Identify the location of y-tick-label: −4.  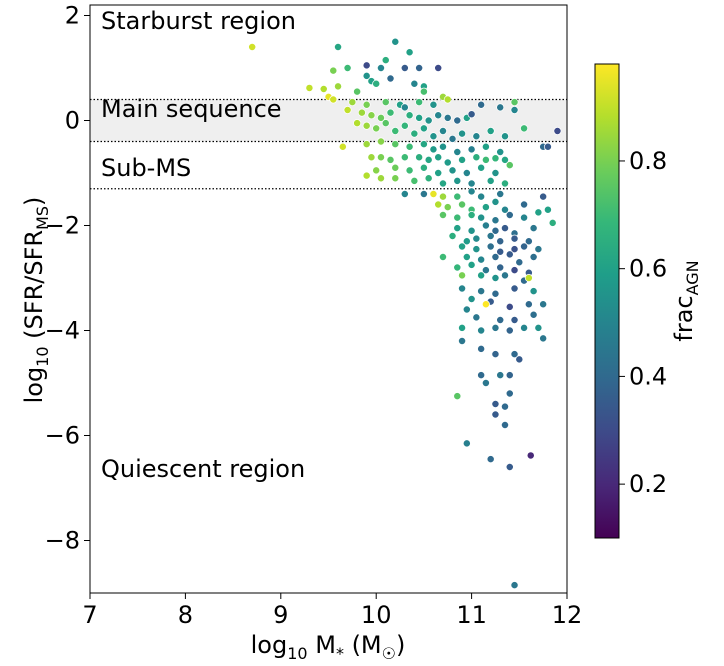
(62, 331).